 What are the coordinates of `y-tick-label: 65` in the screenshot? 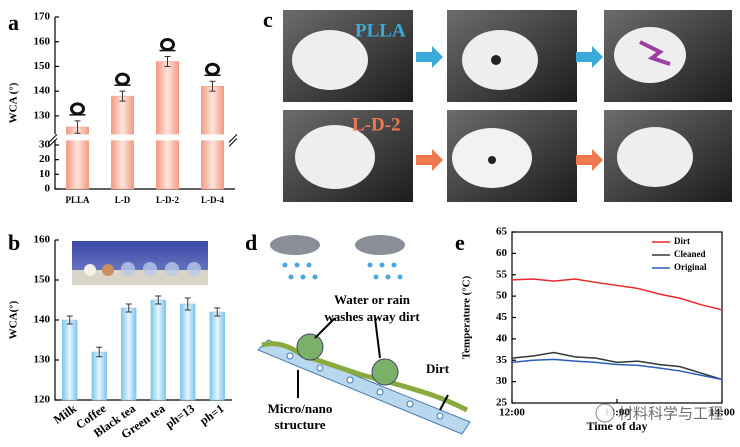 It's located at (502, 232).